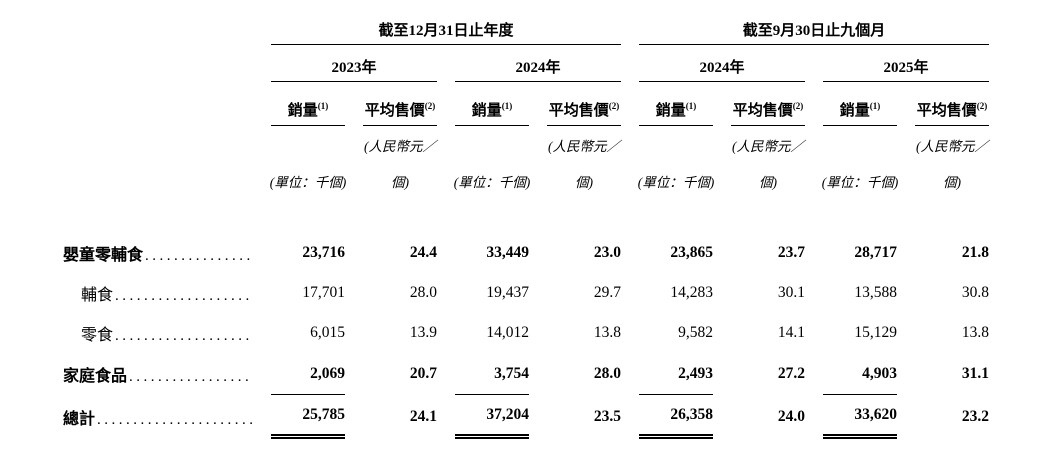  Describe the element at coordinates (423, 332) in the screenshot. I see `value-cell: 13.9` at that location.